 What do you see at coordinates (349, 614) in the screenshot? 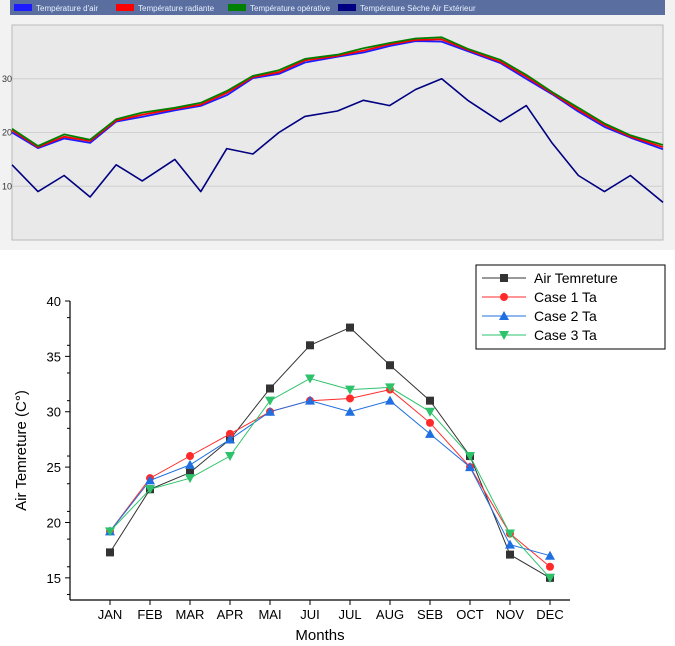
I see `bottom-x-tick-label-jul: JUL` at bounding box center [349, 614].